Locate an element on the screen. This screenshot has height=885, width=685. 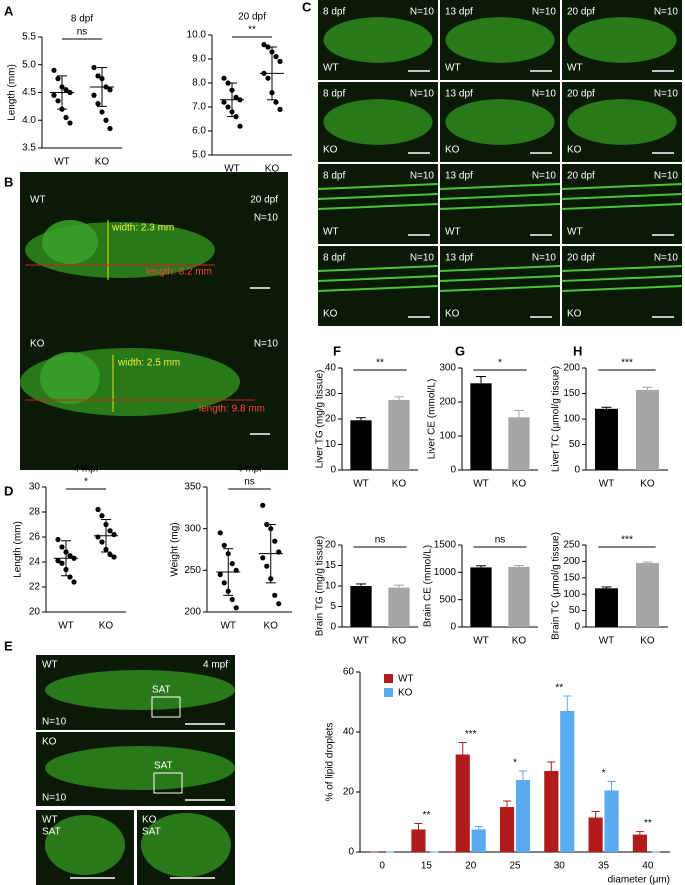
y-tick-label: 200 is located at coordinates (192, 612).